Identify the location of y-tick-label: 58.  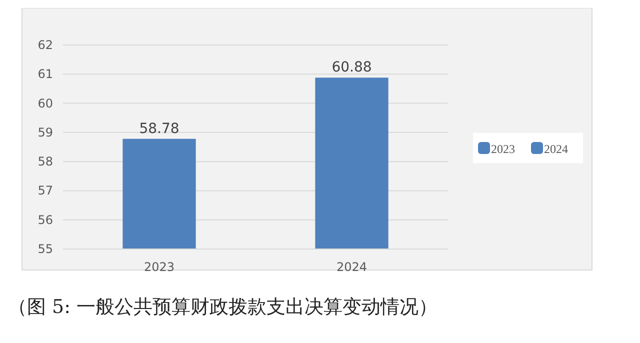
(45, 161).